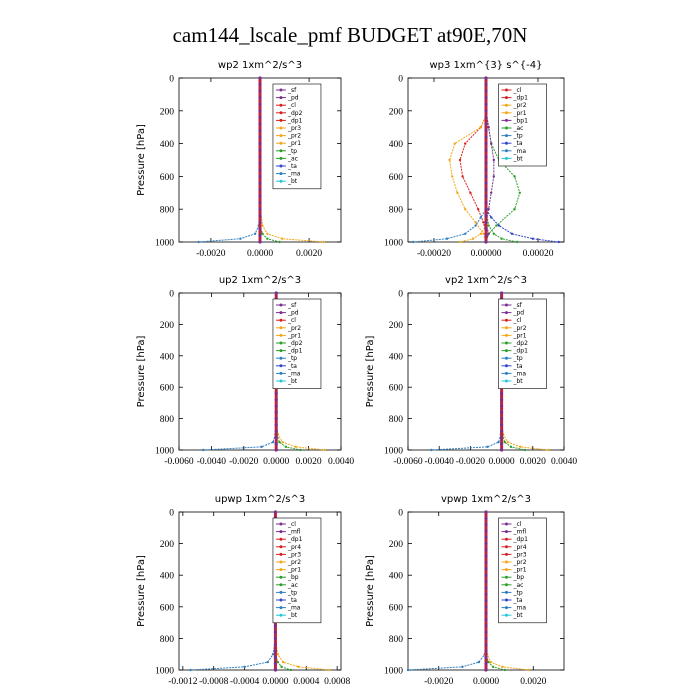 The width and height of the screenshot is (700, 700). What do you see at coordinates (393, 672) in the screenshot?
I see `y-tick-label: 1000` at bounding box center [393, 672].